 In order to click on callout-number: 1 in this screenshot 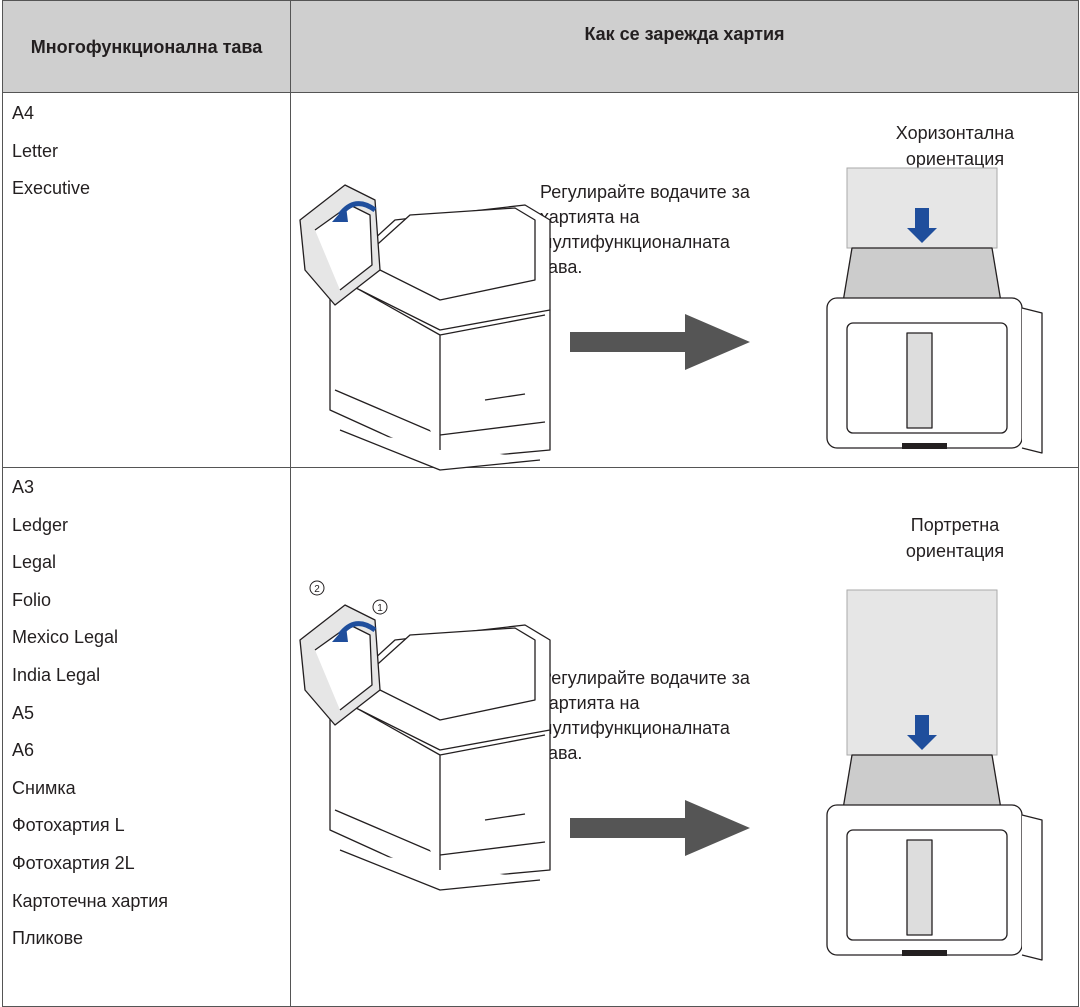, I will do `click(380, 608)`.